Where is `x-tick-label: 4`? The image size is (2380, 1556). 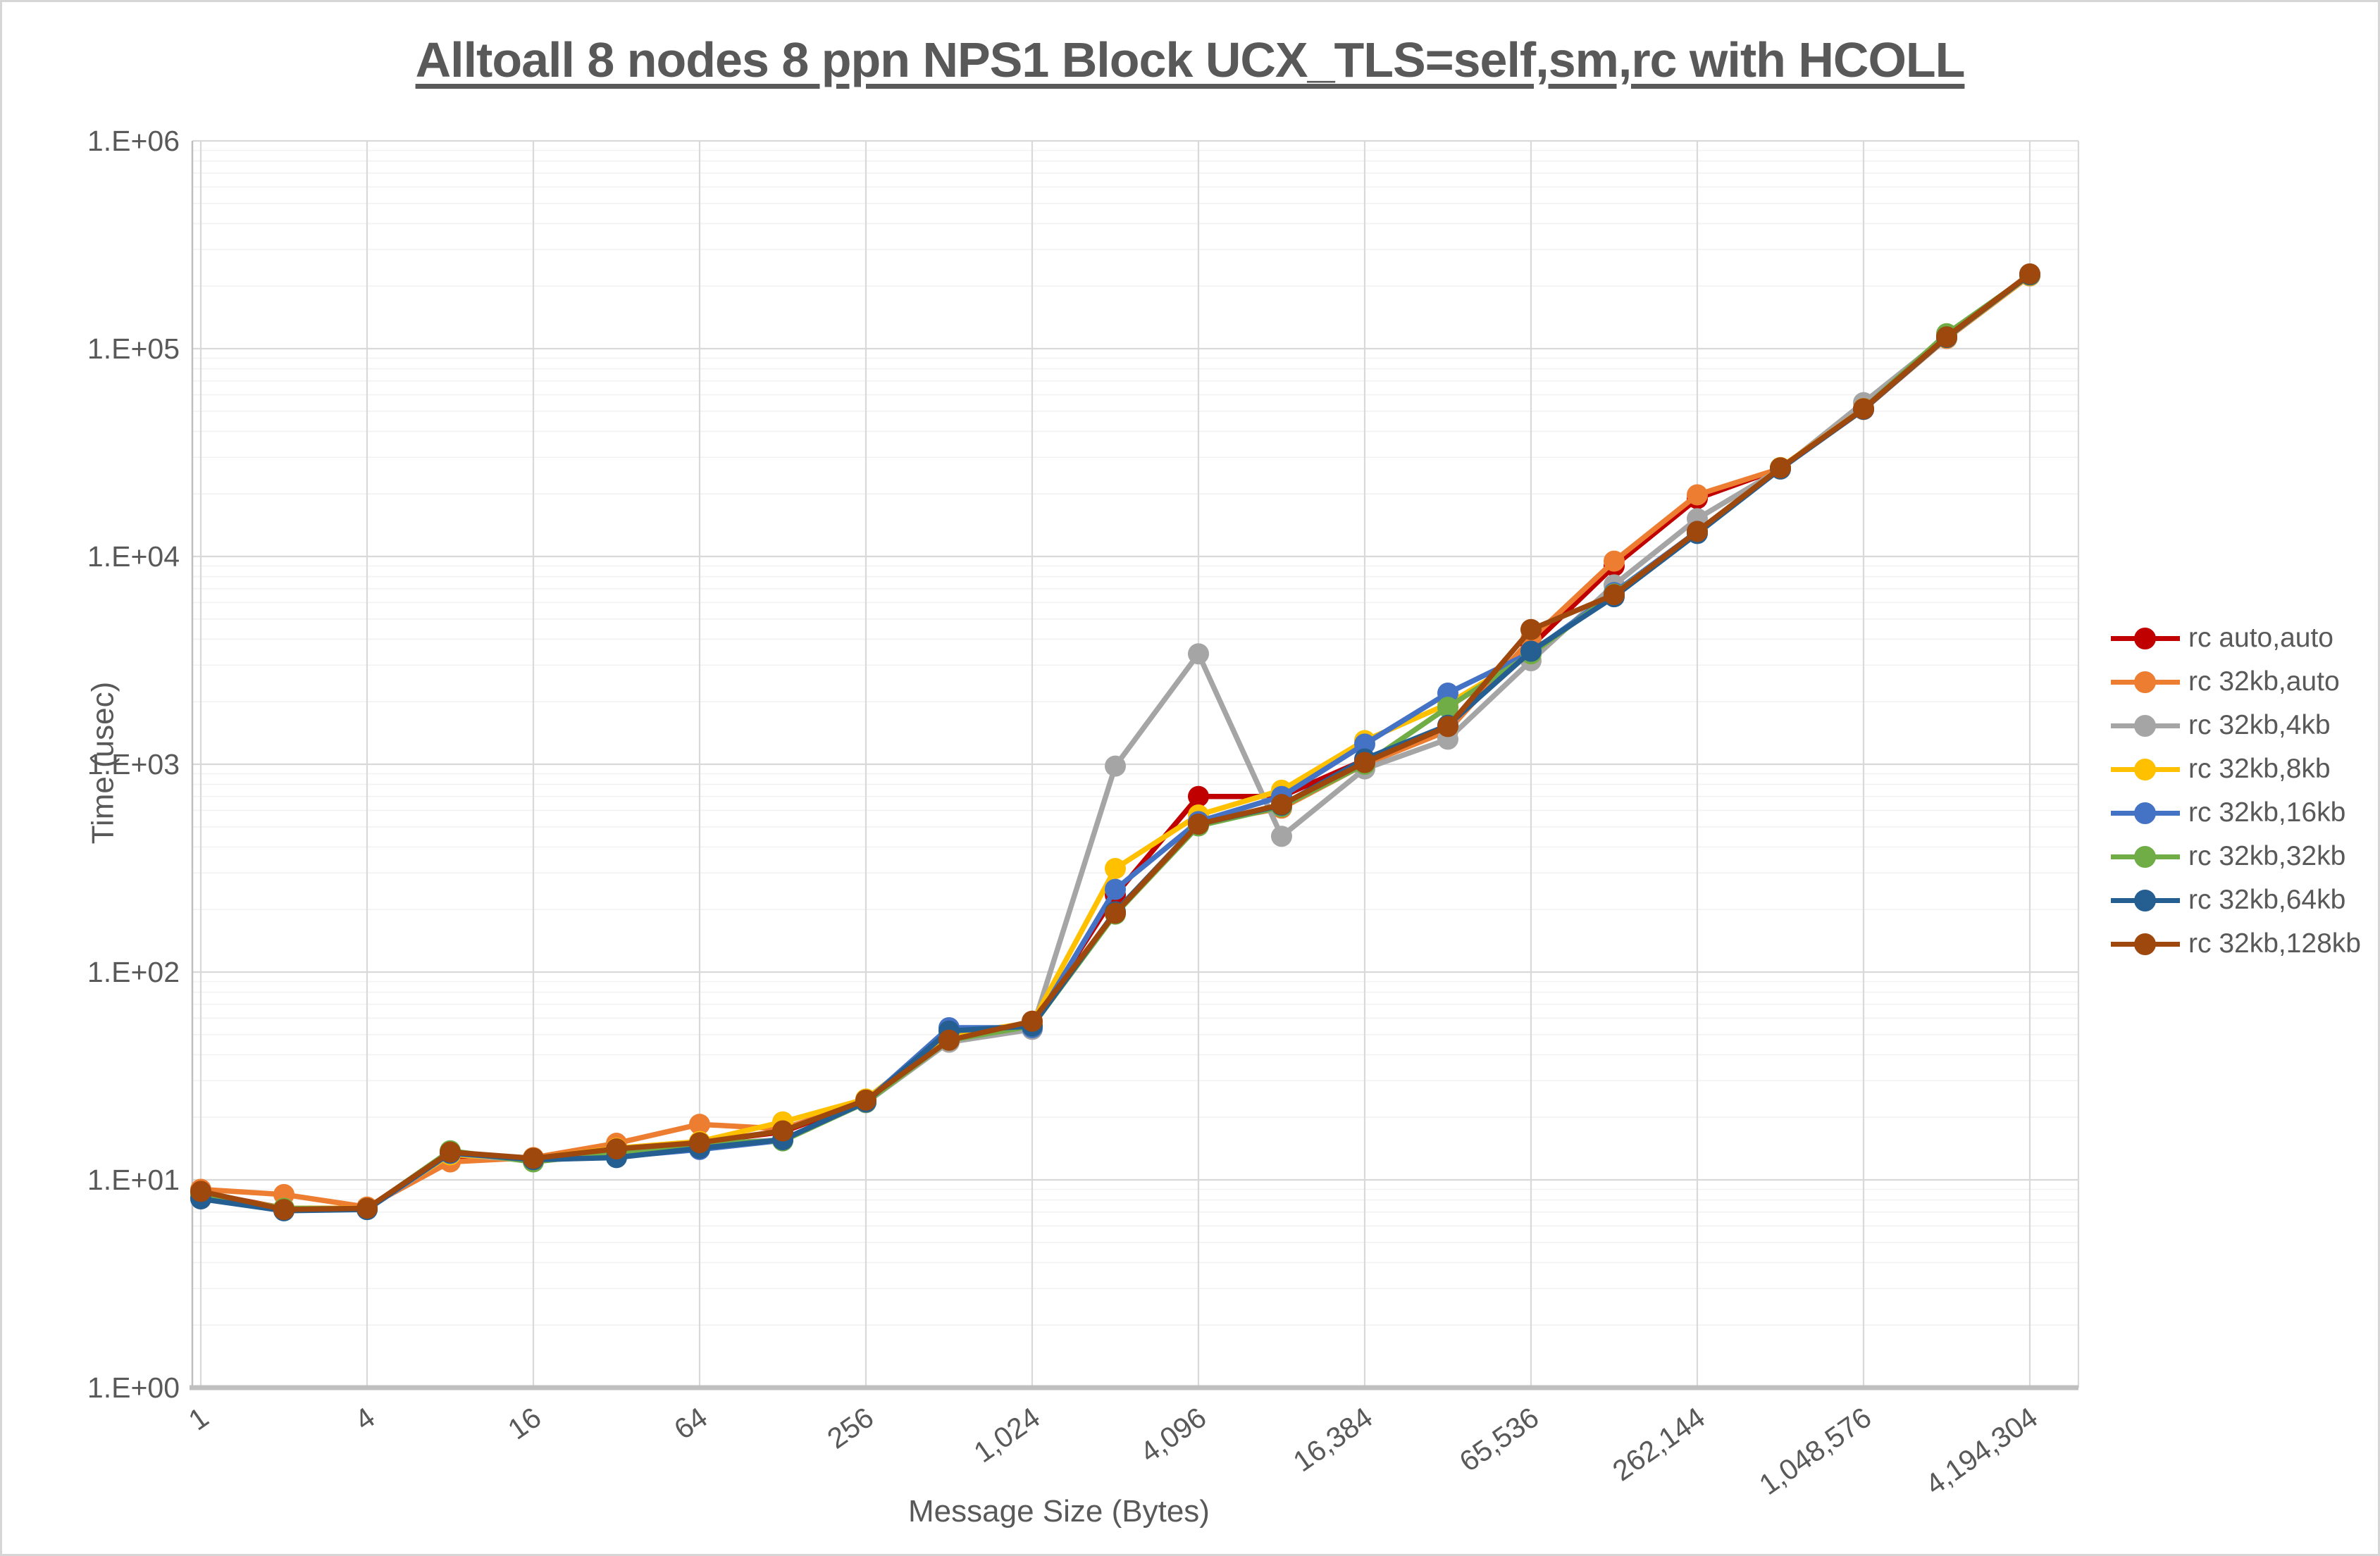 x-tick-label: 4 is located at coordinates (364, 1419).